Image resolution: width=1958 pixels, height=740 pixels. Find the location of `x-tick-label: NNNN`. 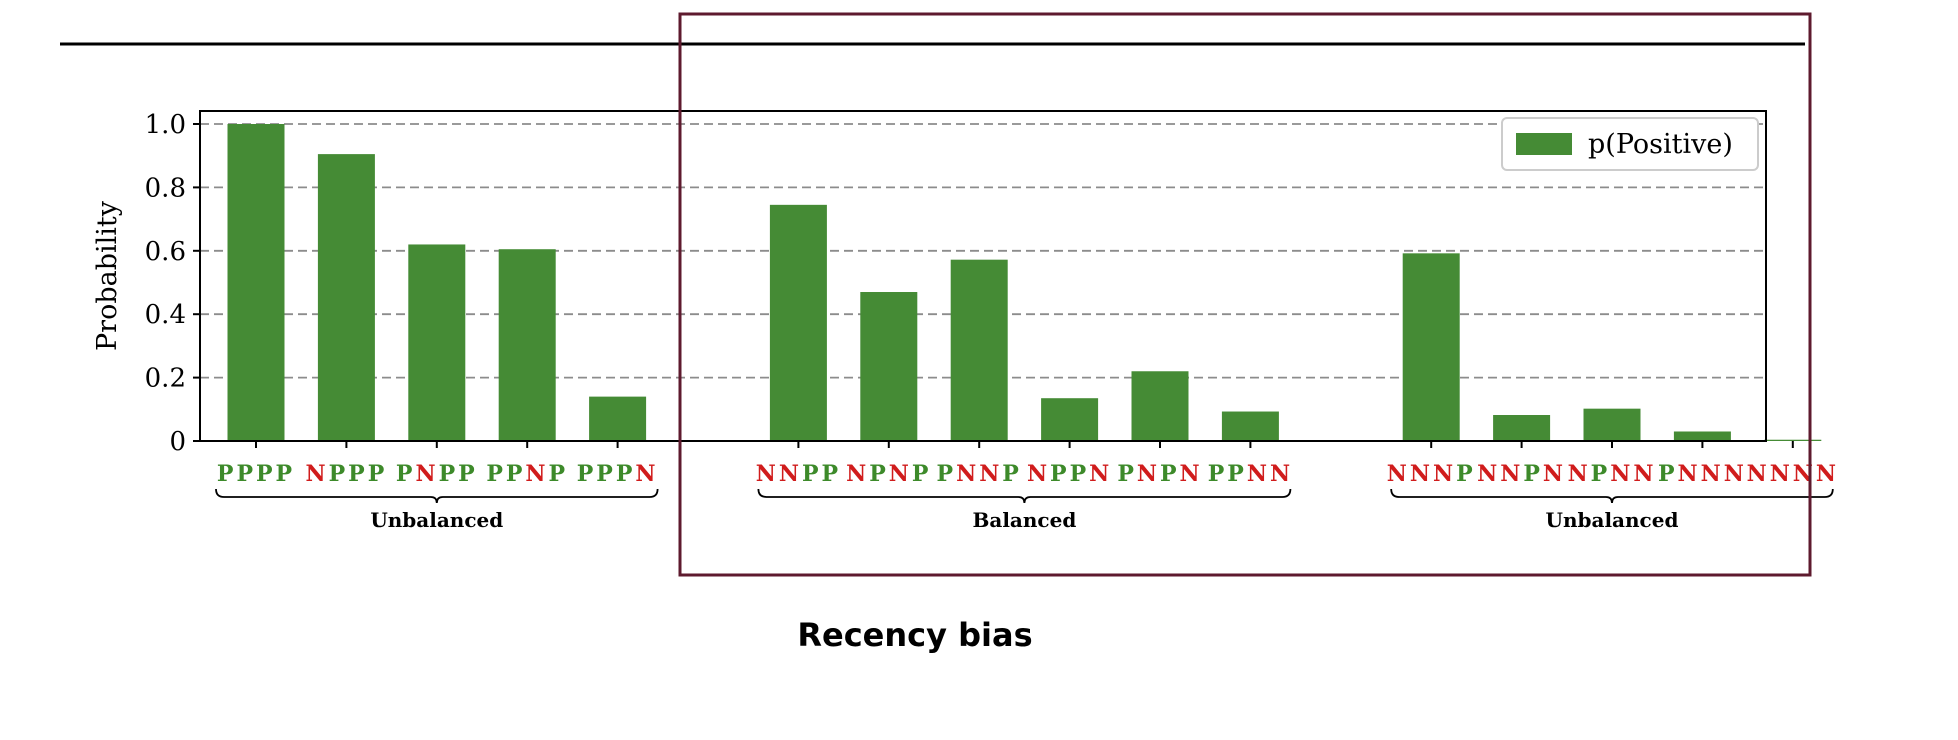

x-tick-label: NNNN is located at coordinates (1793, 474).